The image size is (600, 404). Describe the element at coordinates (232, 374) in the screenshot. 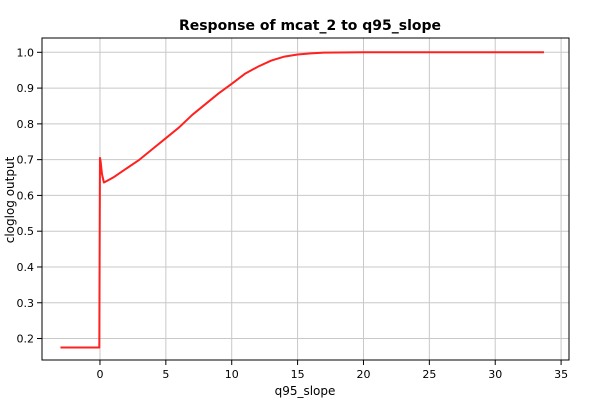

I see `x-tick-label: 10` at that location.